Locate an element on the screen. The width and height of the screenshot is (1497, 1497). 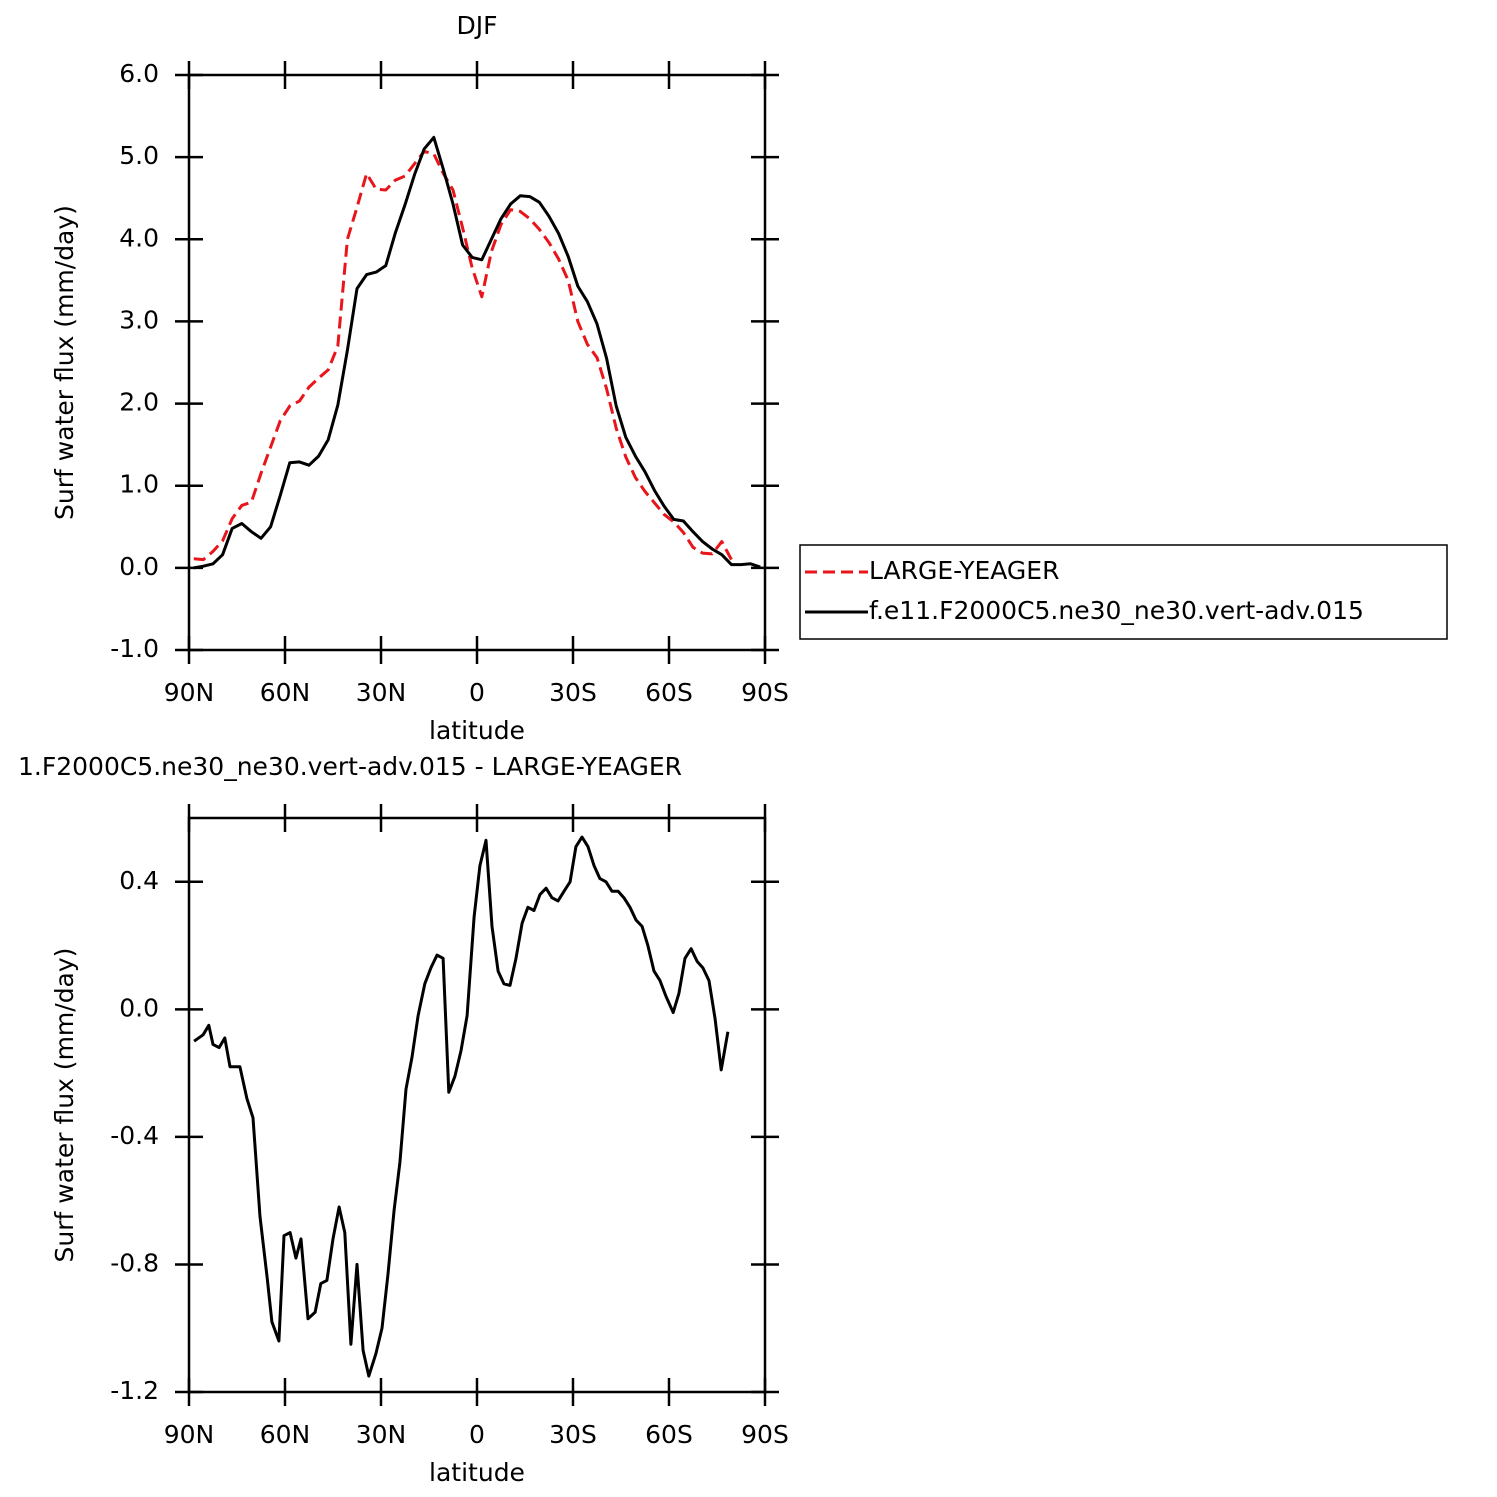
y-tick-label: -1.2 is located at coordinates (134, 1390).